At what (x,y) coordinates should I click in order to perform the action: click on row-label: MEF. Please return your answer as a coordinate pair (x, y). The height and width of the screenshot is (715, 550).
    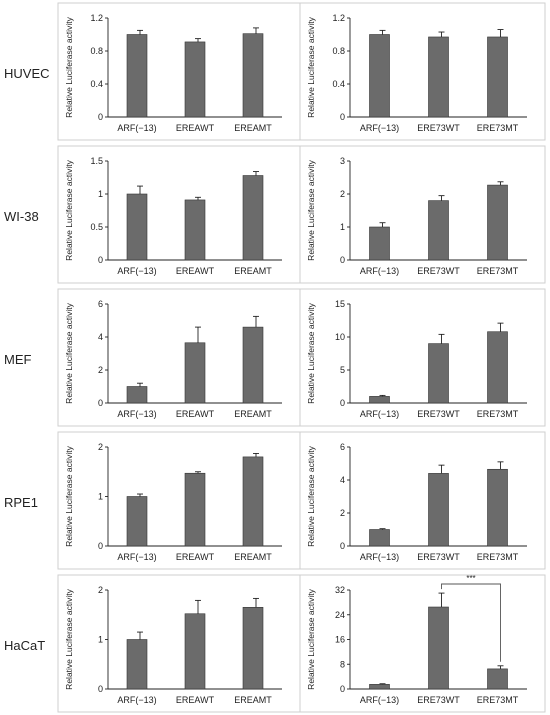
    Looking at the image, I should click on (18, 359).